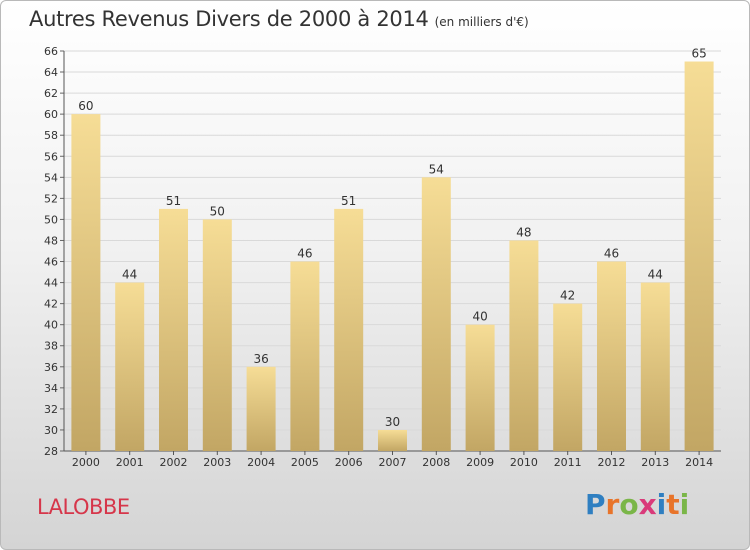 Image resolution: width=750 pixels, height=550 pixels. What do you see at coordinates (698, 54) in the screenshot?
I see `data-label: 65` at bounding box center [698, 54].